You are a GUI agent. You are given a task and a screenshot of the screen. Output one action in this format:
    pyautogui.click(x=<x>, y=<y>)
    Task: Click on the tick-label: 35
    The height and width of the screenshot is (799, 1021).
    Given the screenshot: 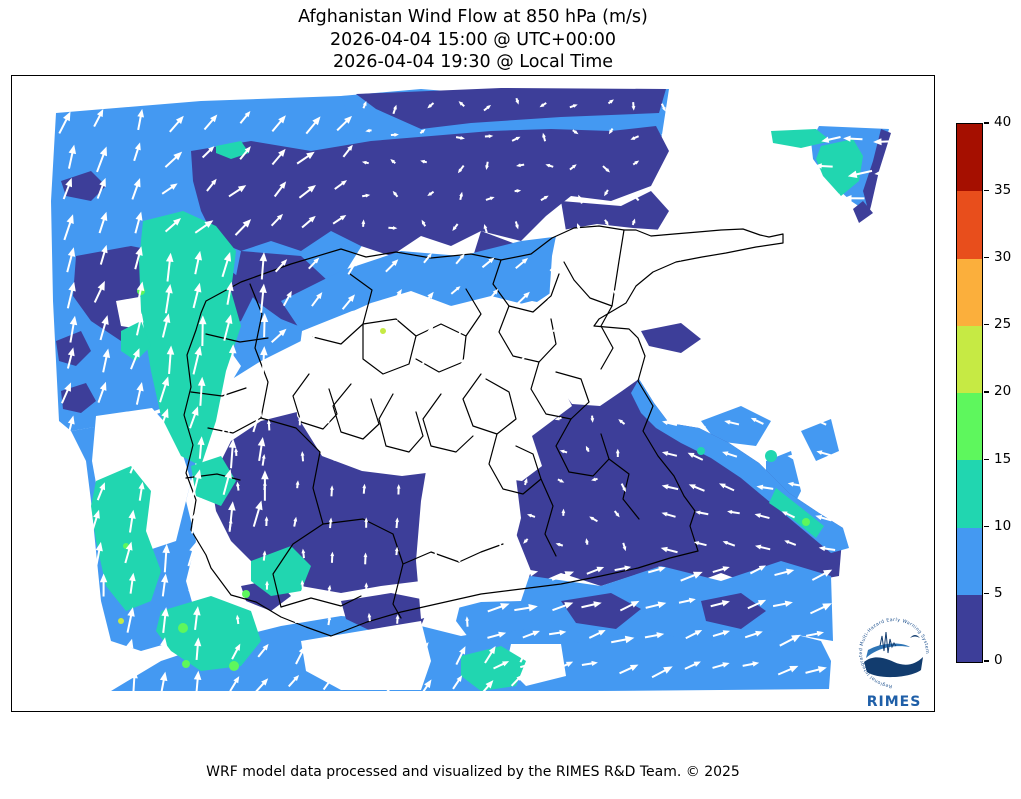 What is the action you would take?
    pyautogui.click(x=1003, y=189)
    